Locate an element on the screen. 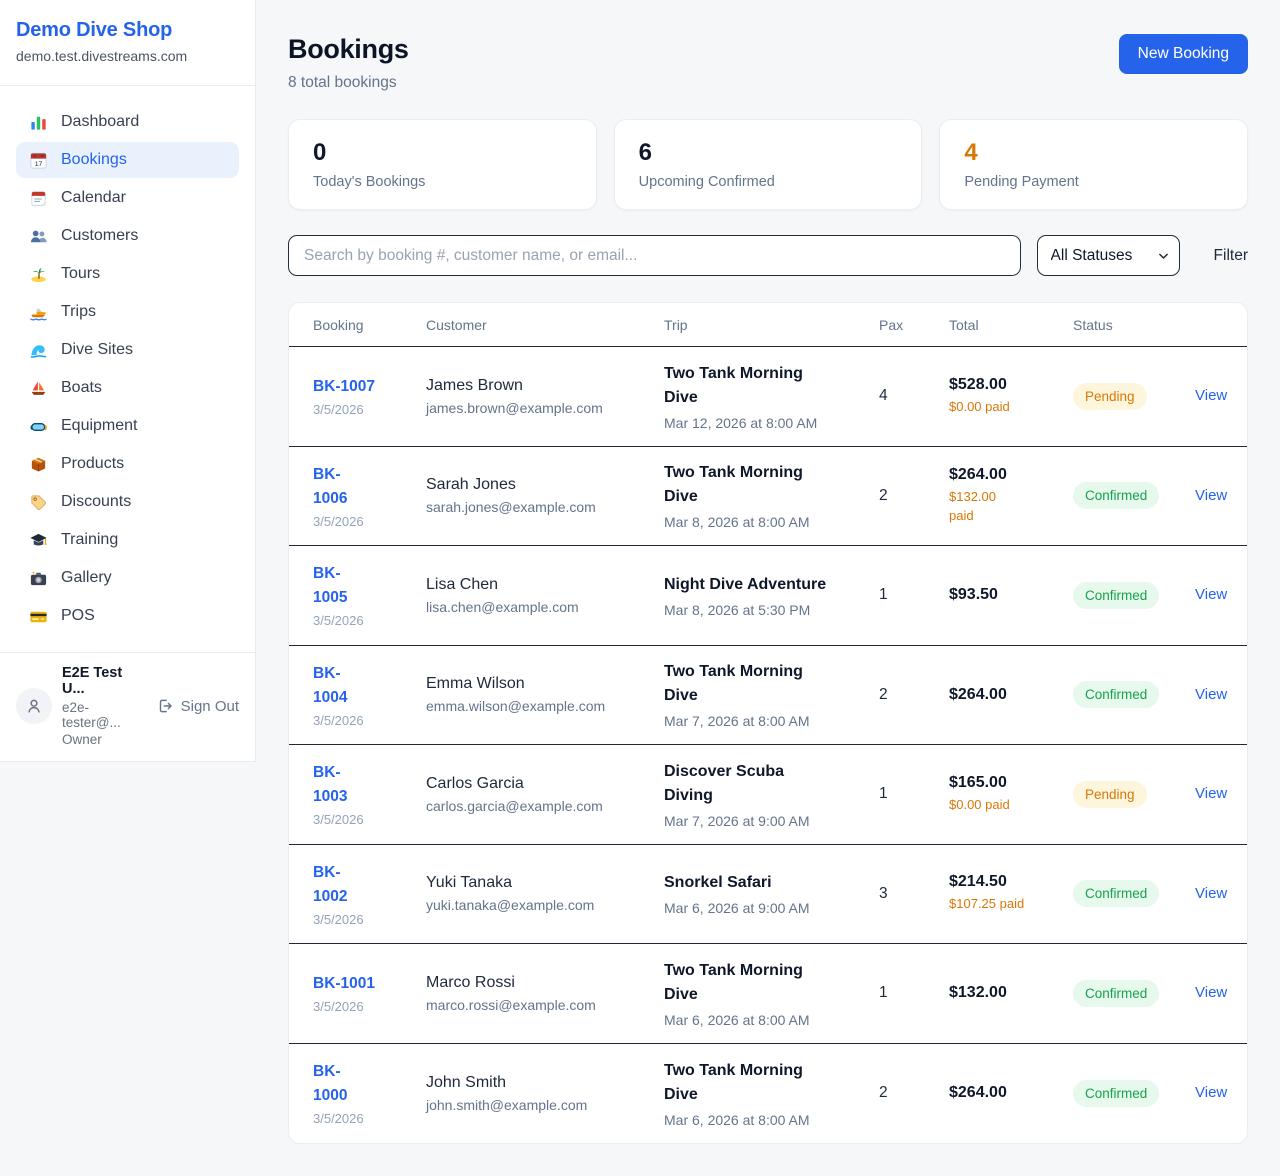 This screenshot has width=1280, height=1176. customer-email: sarah.jones@example.com is located at coordinates (511, 507).